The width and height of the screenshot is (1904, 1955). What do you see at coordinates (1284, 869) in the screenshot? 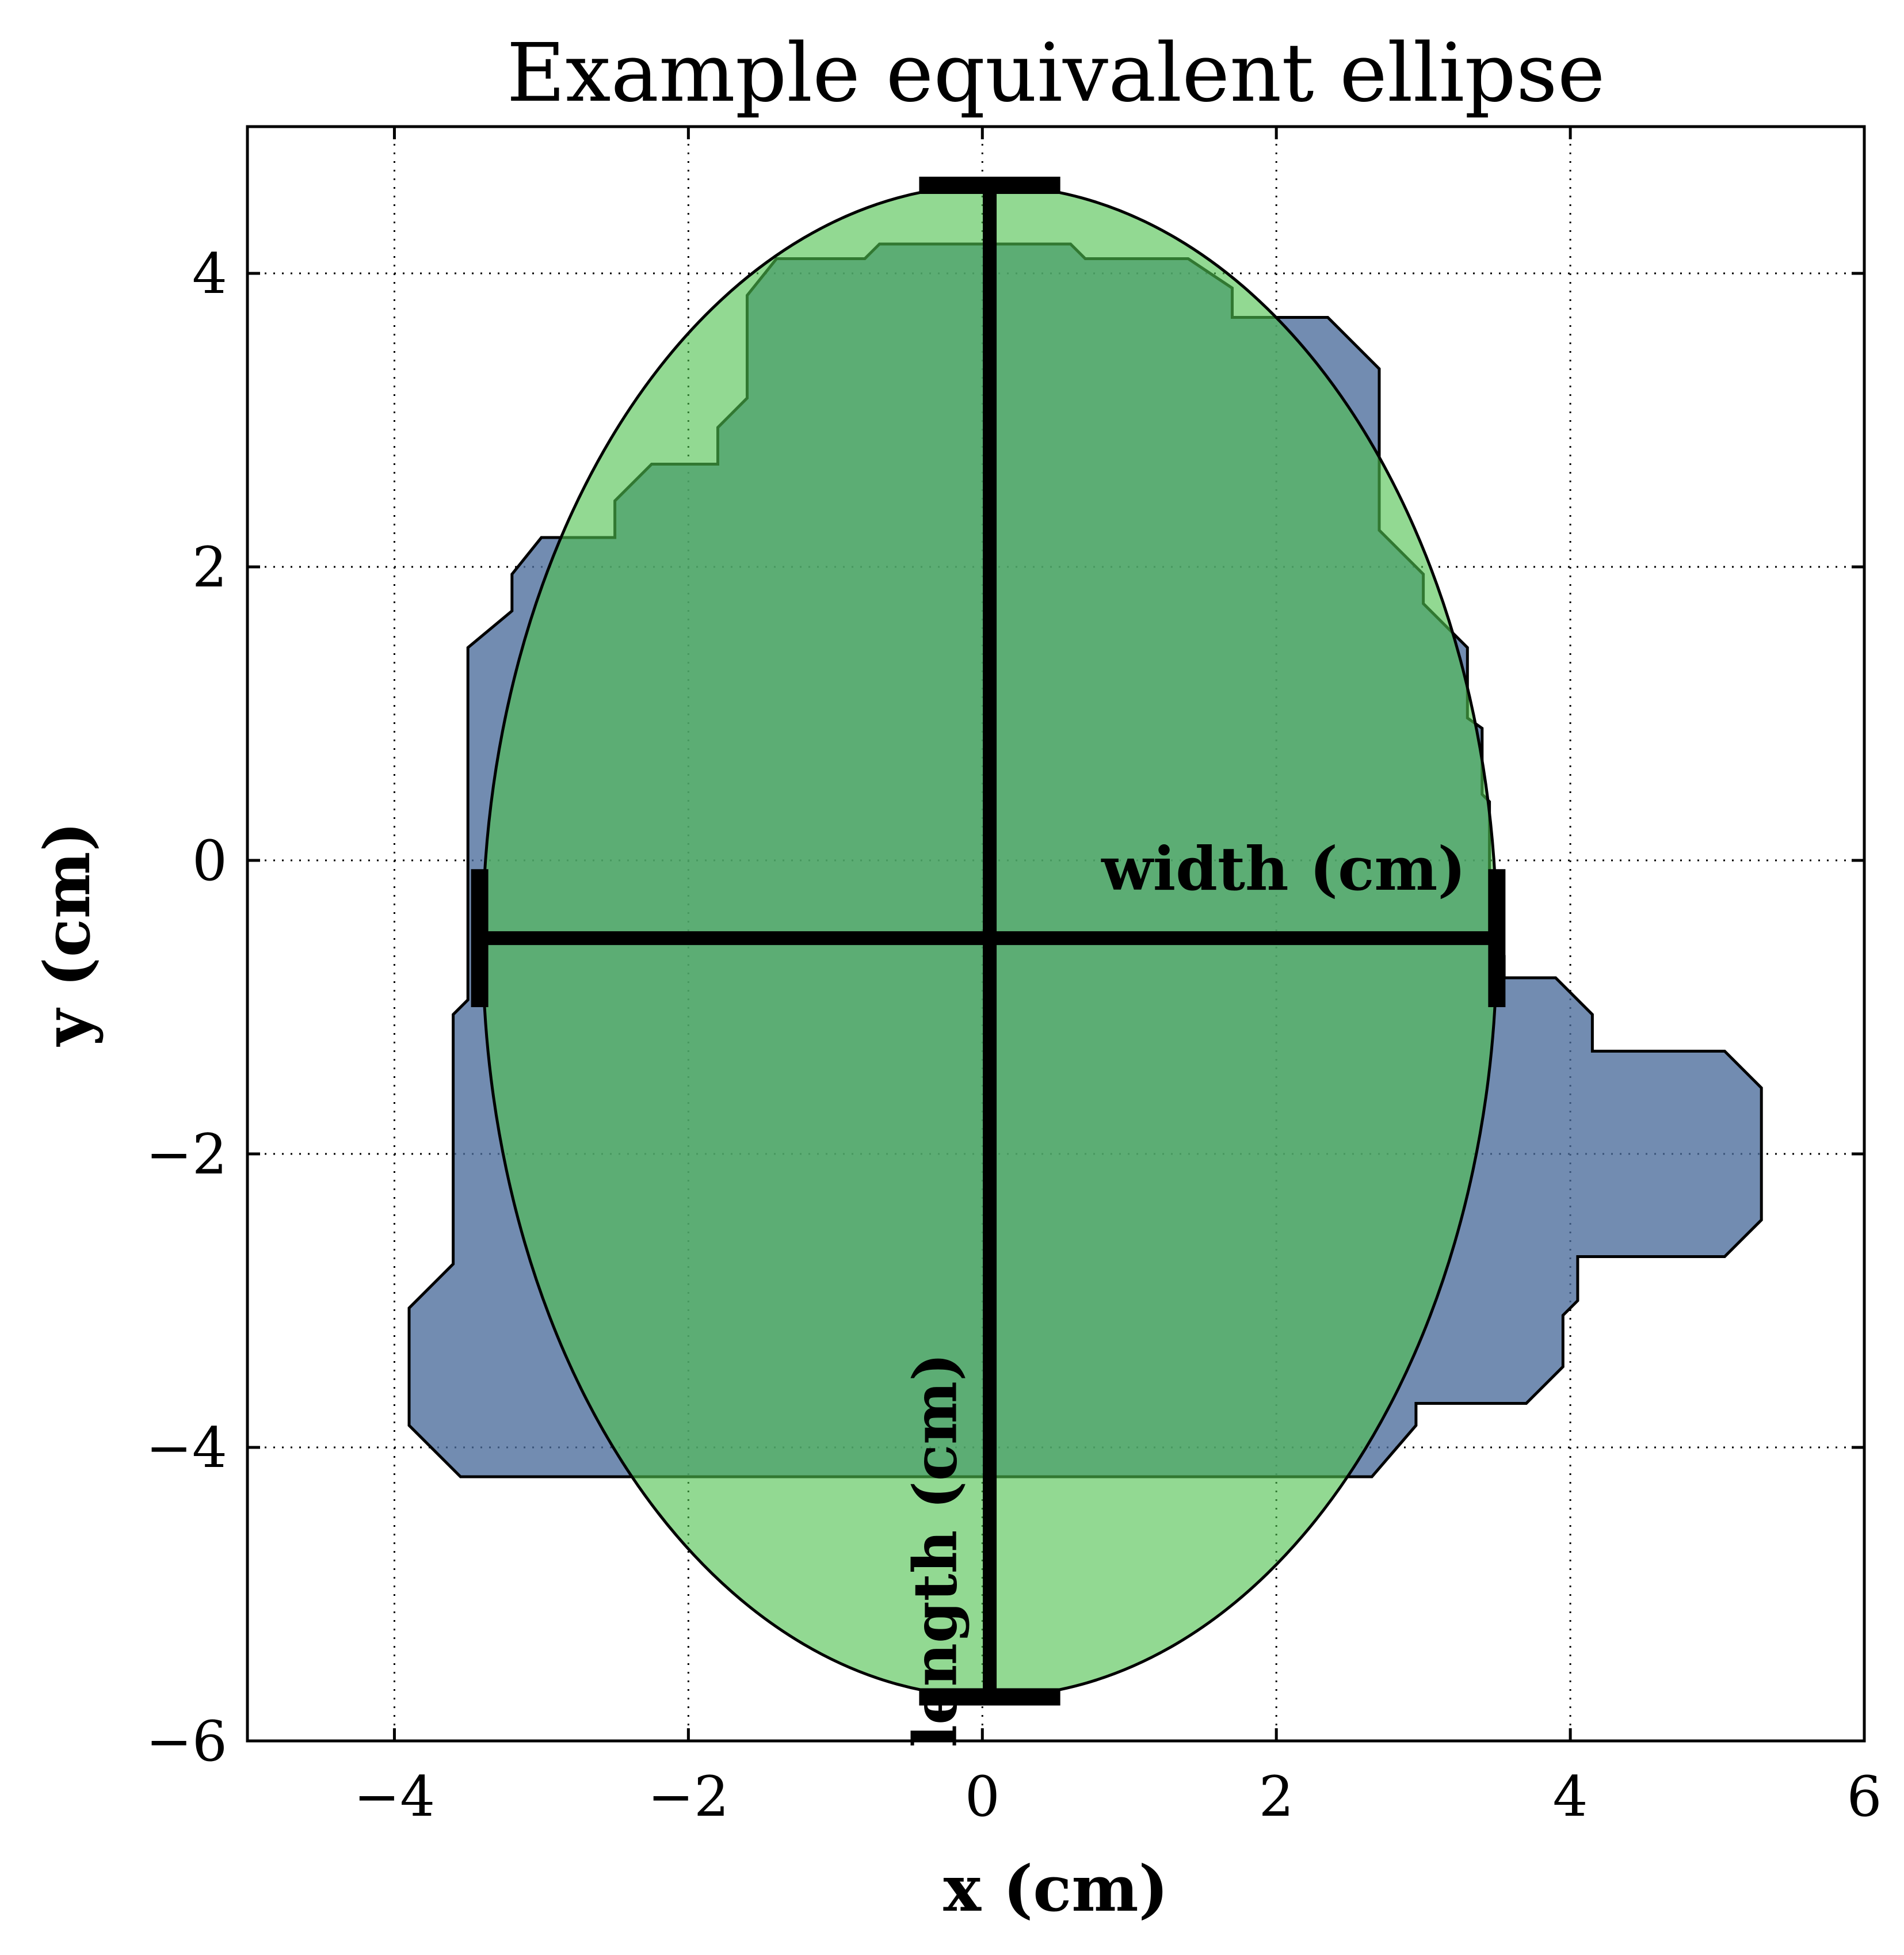
I see `width-label: width (cm)` at bounding box center [1284, 869].